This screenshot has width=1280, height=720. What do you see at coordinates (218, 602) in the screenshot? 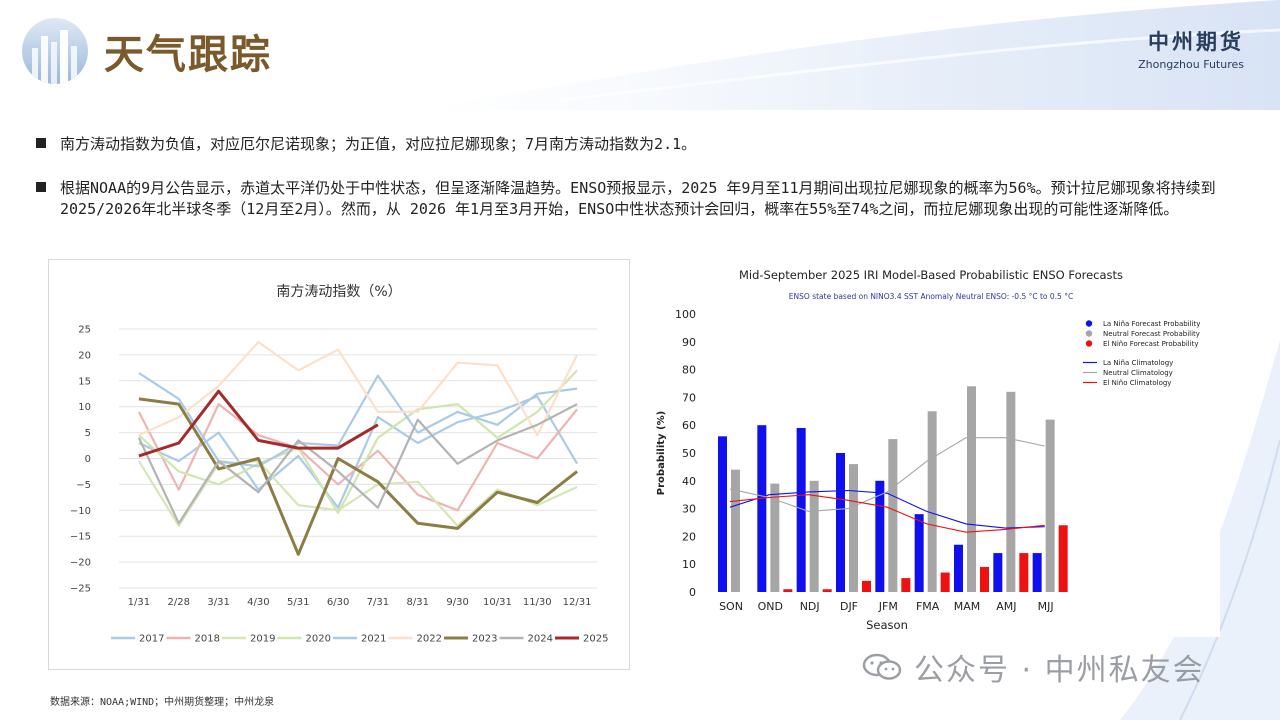
I see `x-tick-label: 3/31` at bounding box center [218, 602].